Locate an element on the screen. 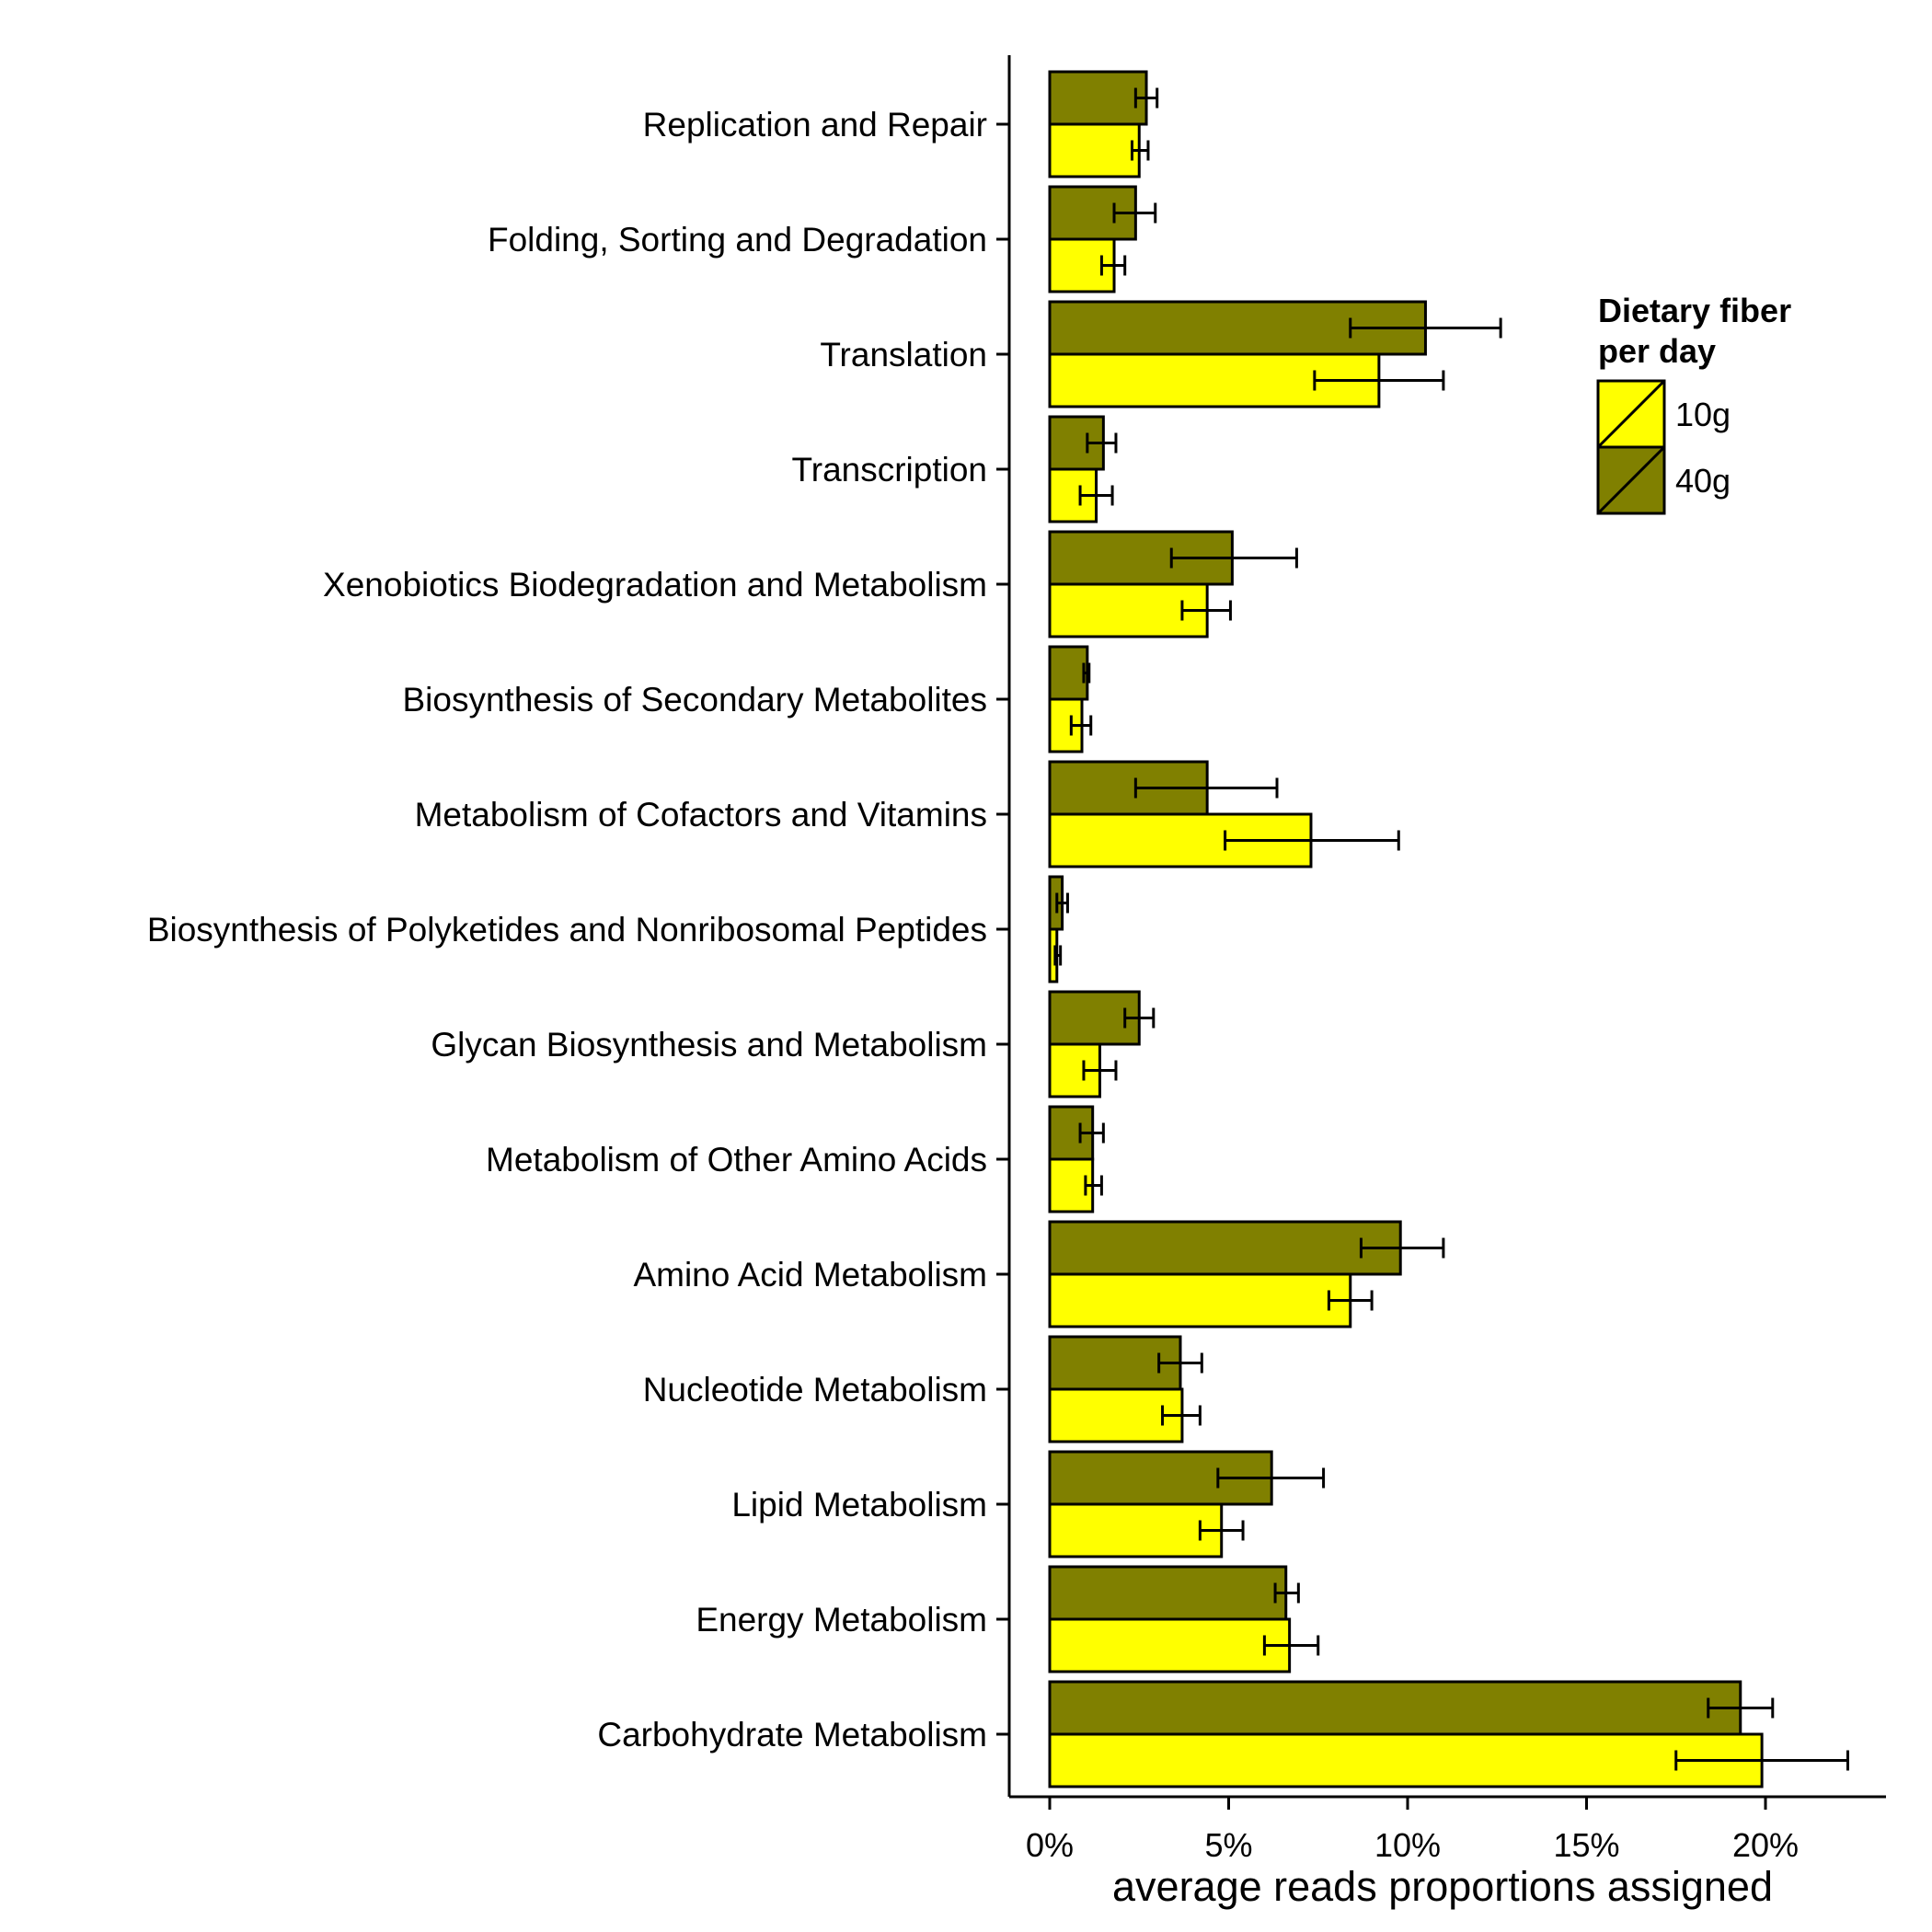  x-ticks: 0% 5% 10% 15% 20% is located at coordinates (1412, 1830).